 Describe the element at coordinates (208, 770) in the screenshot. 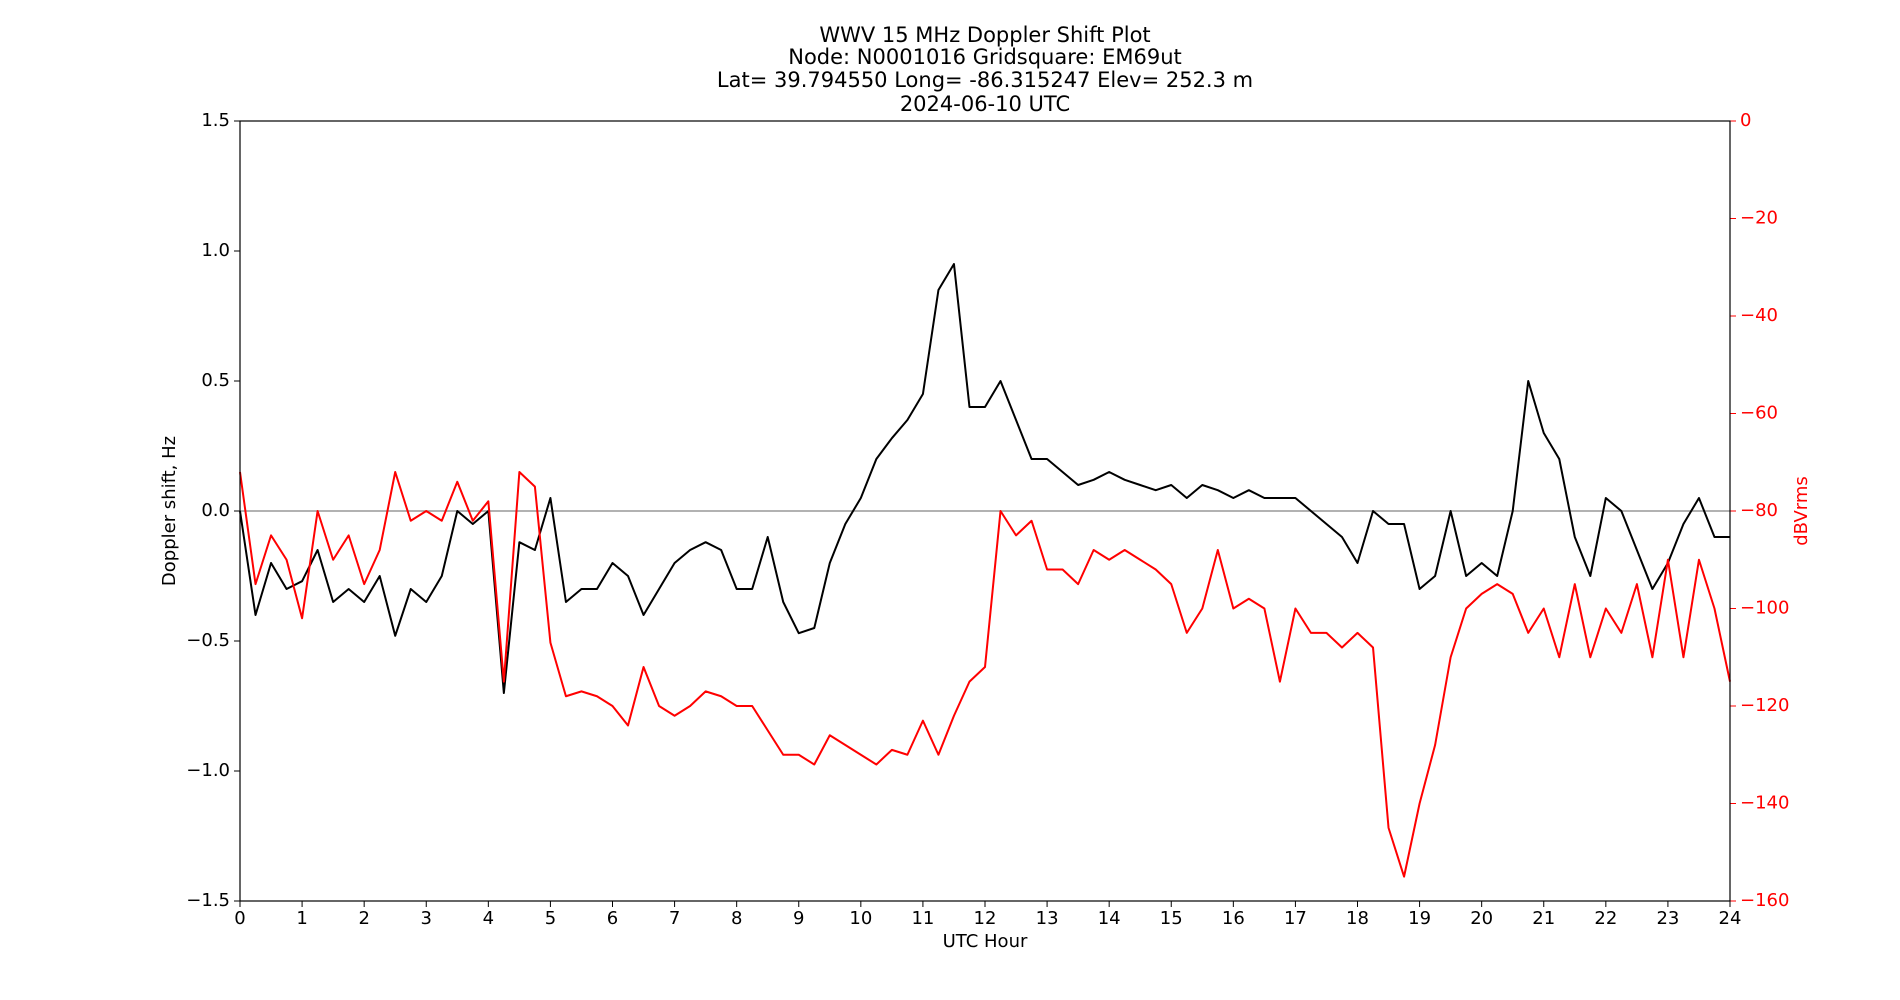

I see `y-tick-label: −1.0` at that location.